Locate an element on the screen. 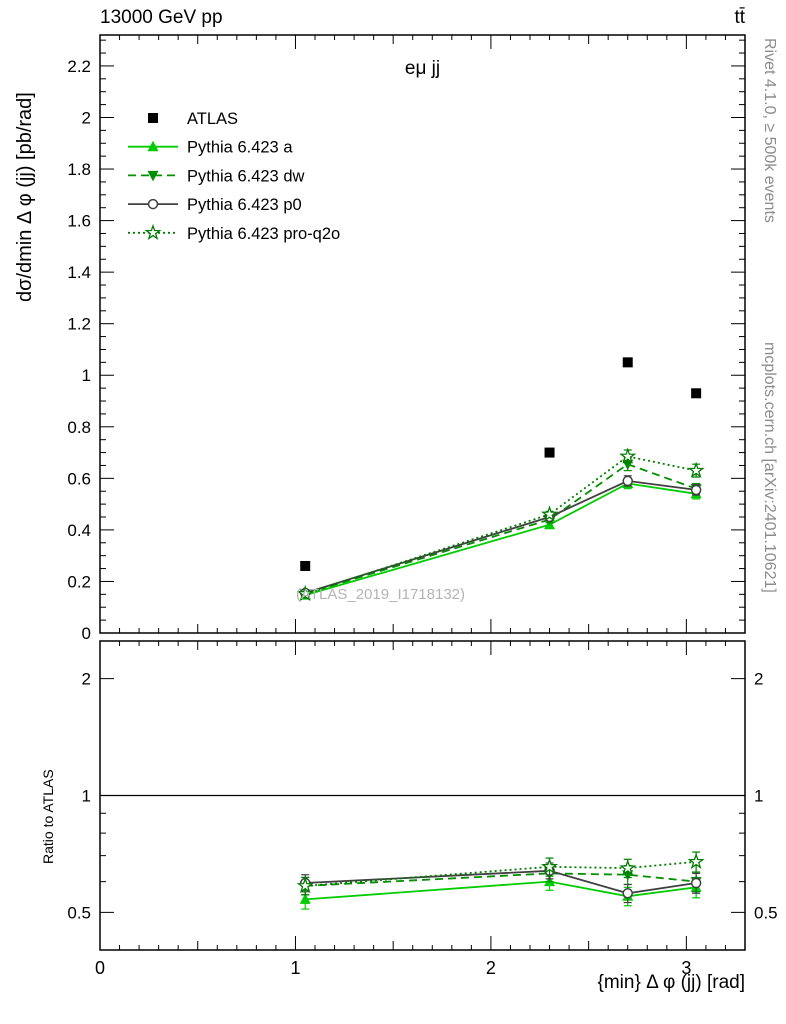 The height and width of the screenshot is (1024, 786). series-pythia-6-423-pro-q2o-ratio is located at coordinates (500, 873).